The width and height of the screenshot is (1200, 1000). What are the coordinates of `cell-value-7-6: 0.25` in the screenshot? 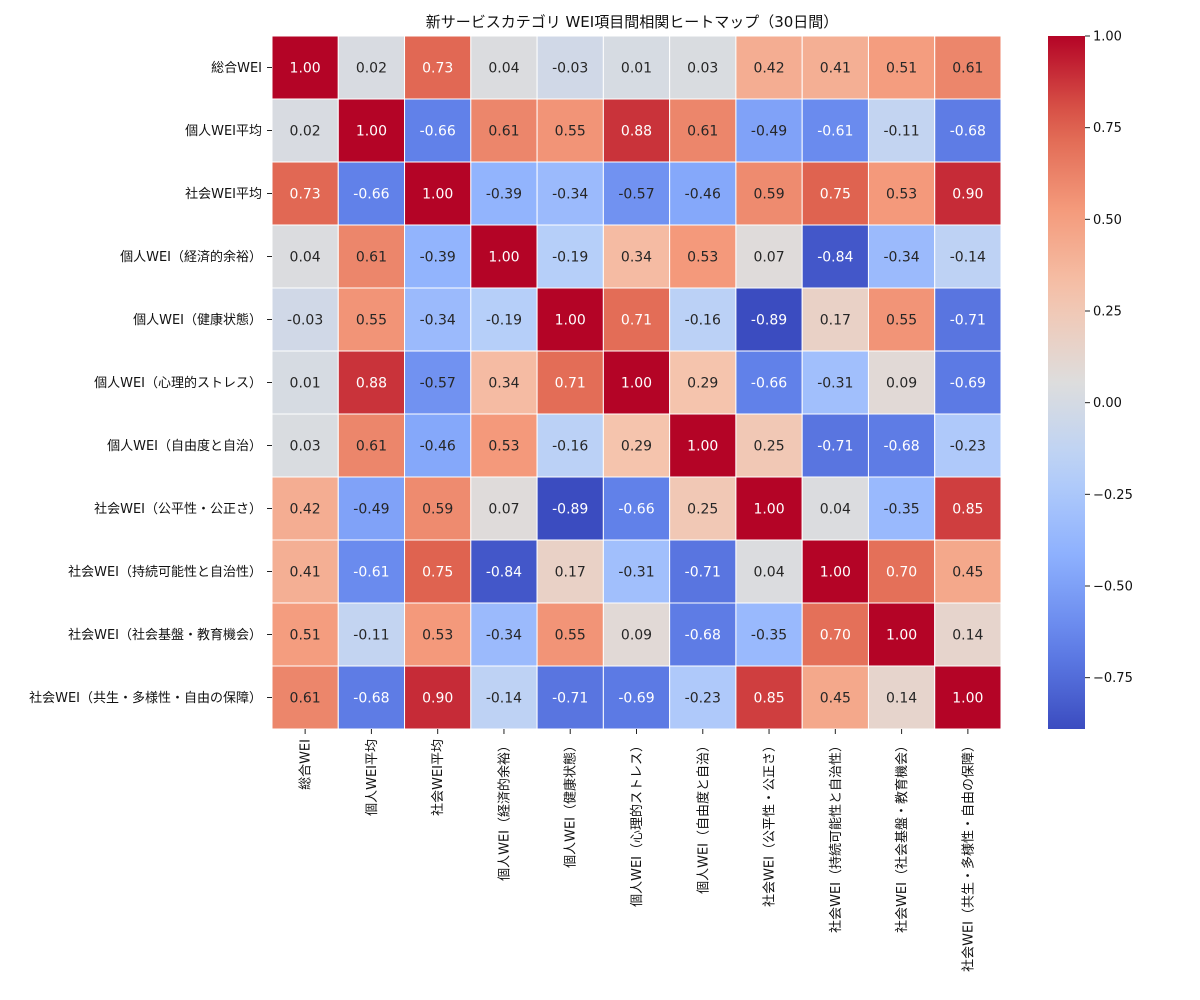 It's located at (702, 510).